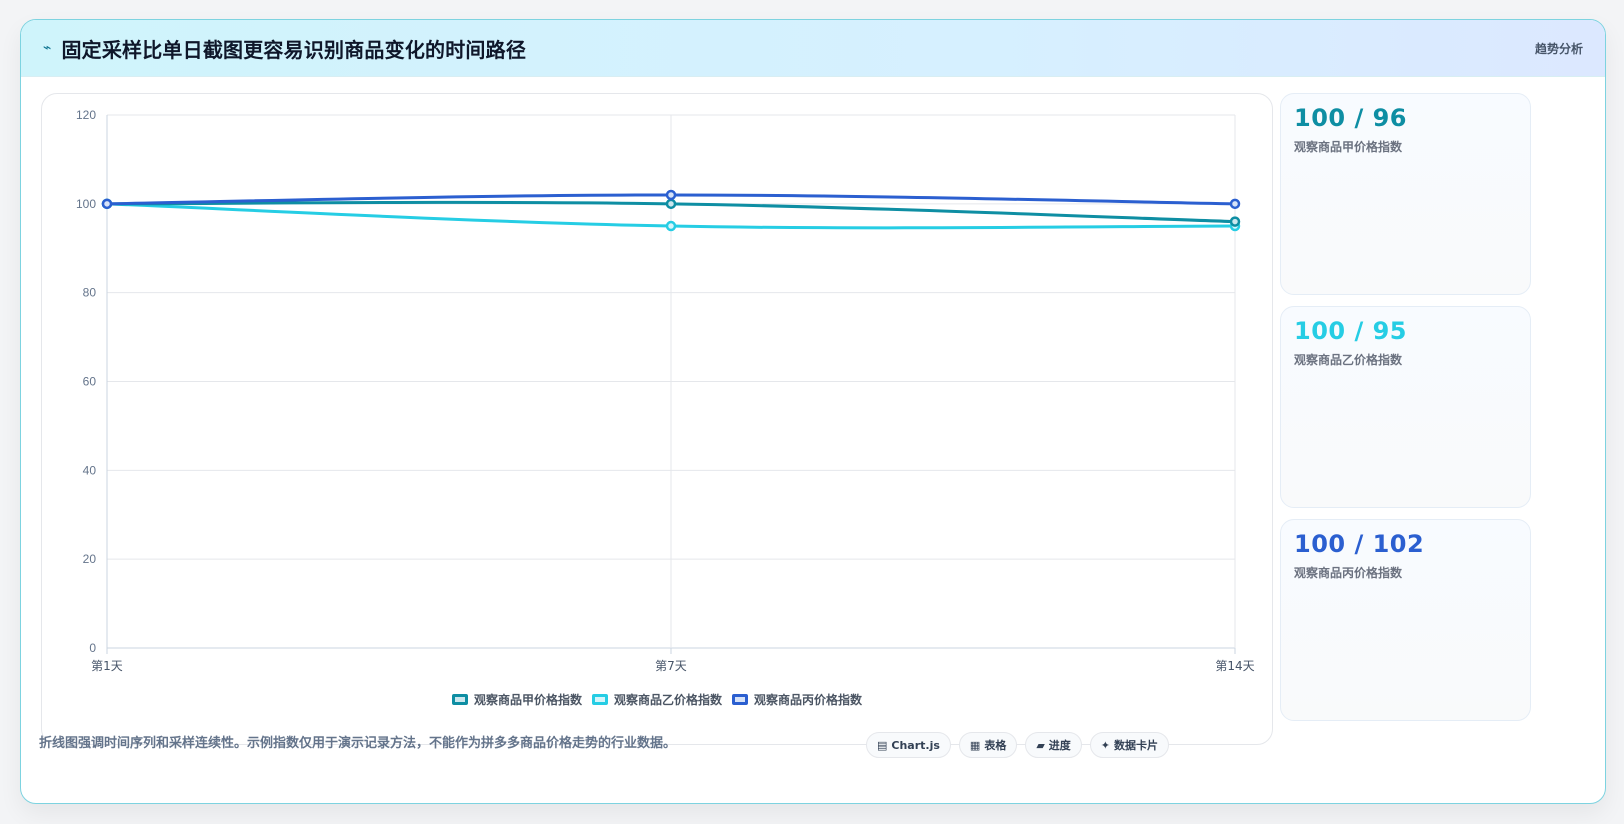 The height and width of the screenshot is (824, 1624). I want to click on y-tick-label: 0, so click(92, 648).